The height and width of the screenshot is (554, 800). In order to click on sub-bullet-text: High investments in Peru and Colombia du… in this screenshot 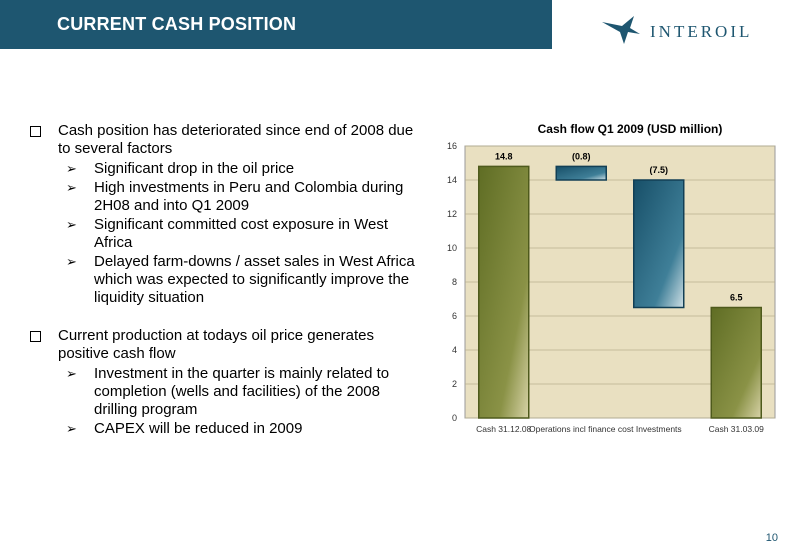, I will do `click(249, 196)`.